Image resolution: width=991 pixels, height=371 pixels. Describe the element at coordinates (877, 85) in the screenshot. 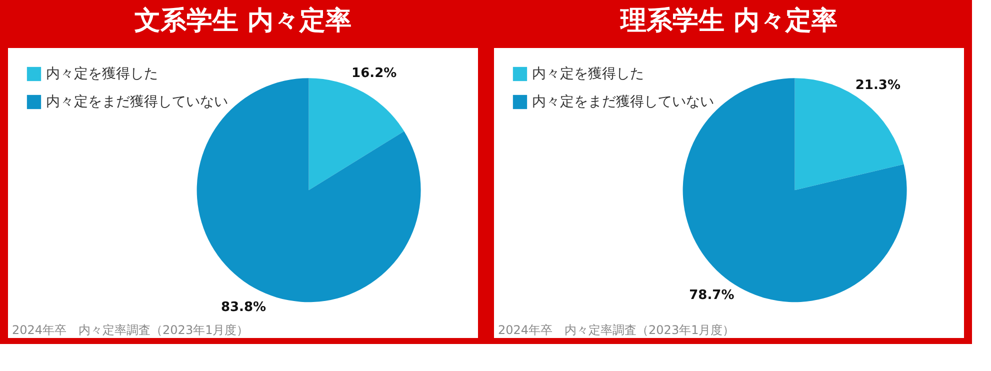

I see `data-label: 21.3%` at that location.